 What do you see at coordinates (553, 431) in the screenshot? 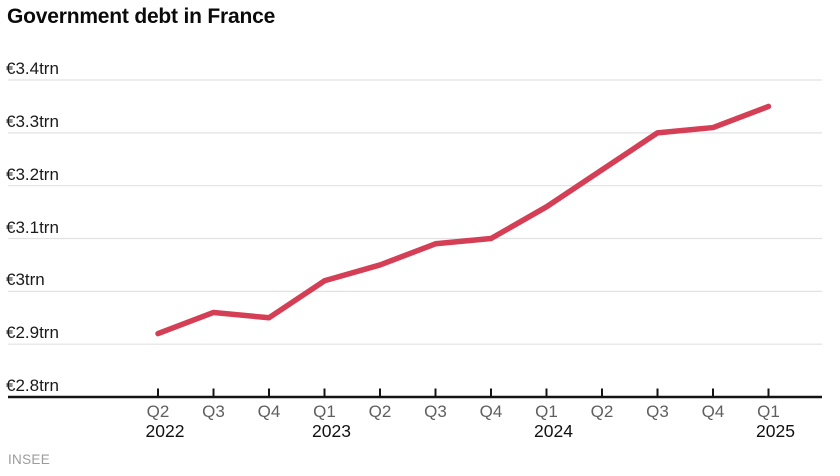
I see `x-axis-year-label: 2024` at bounding box center [553, 431].